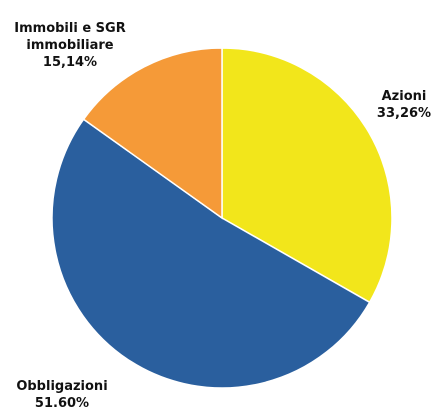  What do you see at coordinates (70, 37) in the screenshot?
I see `category-label: Immobili e SGR immobiliare` at bounding box center [70, 37].